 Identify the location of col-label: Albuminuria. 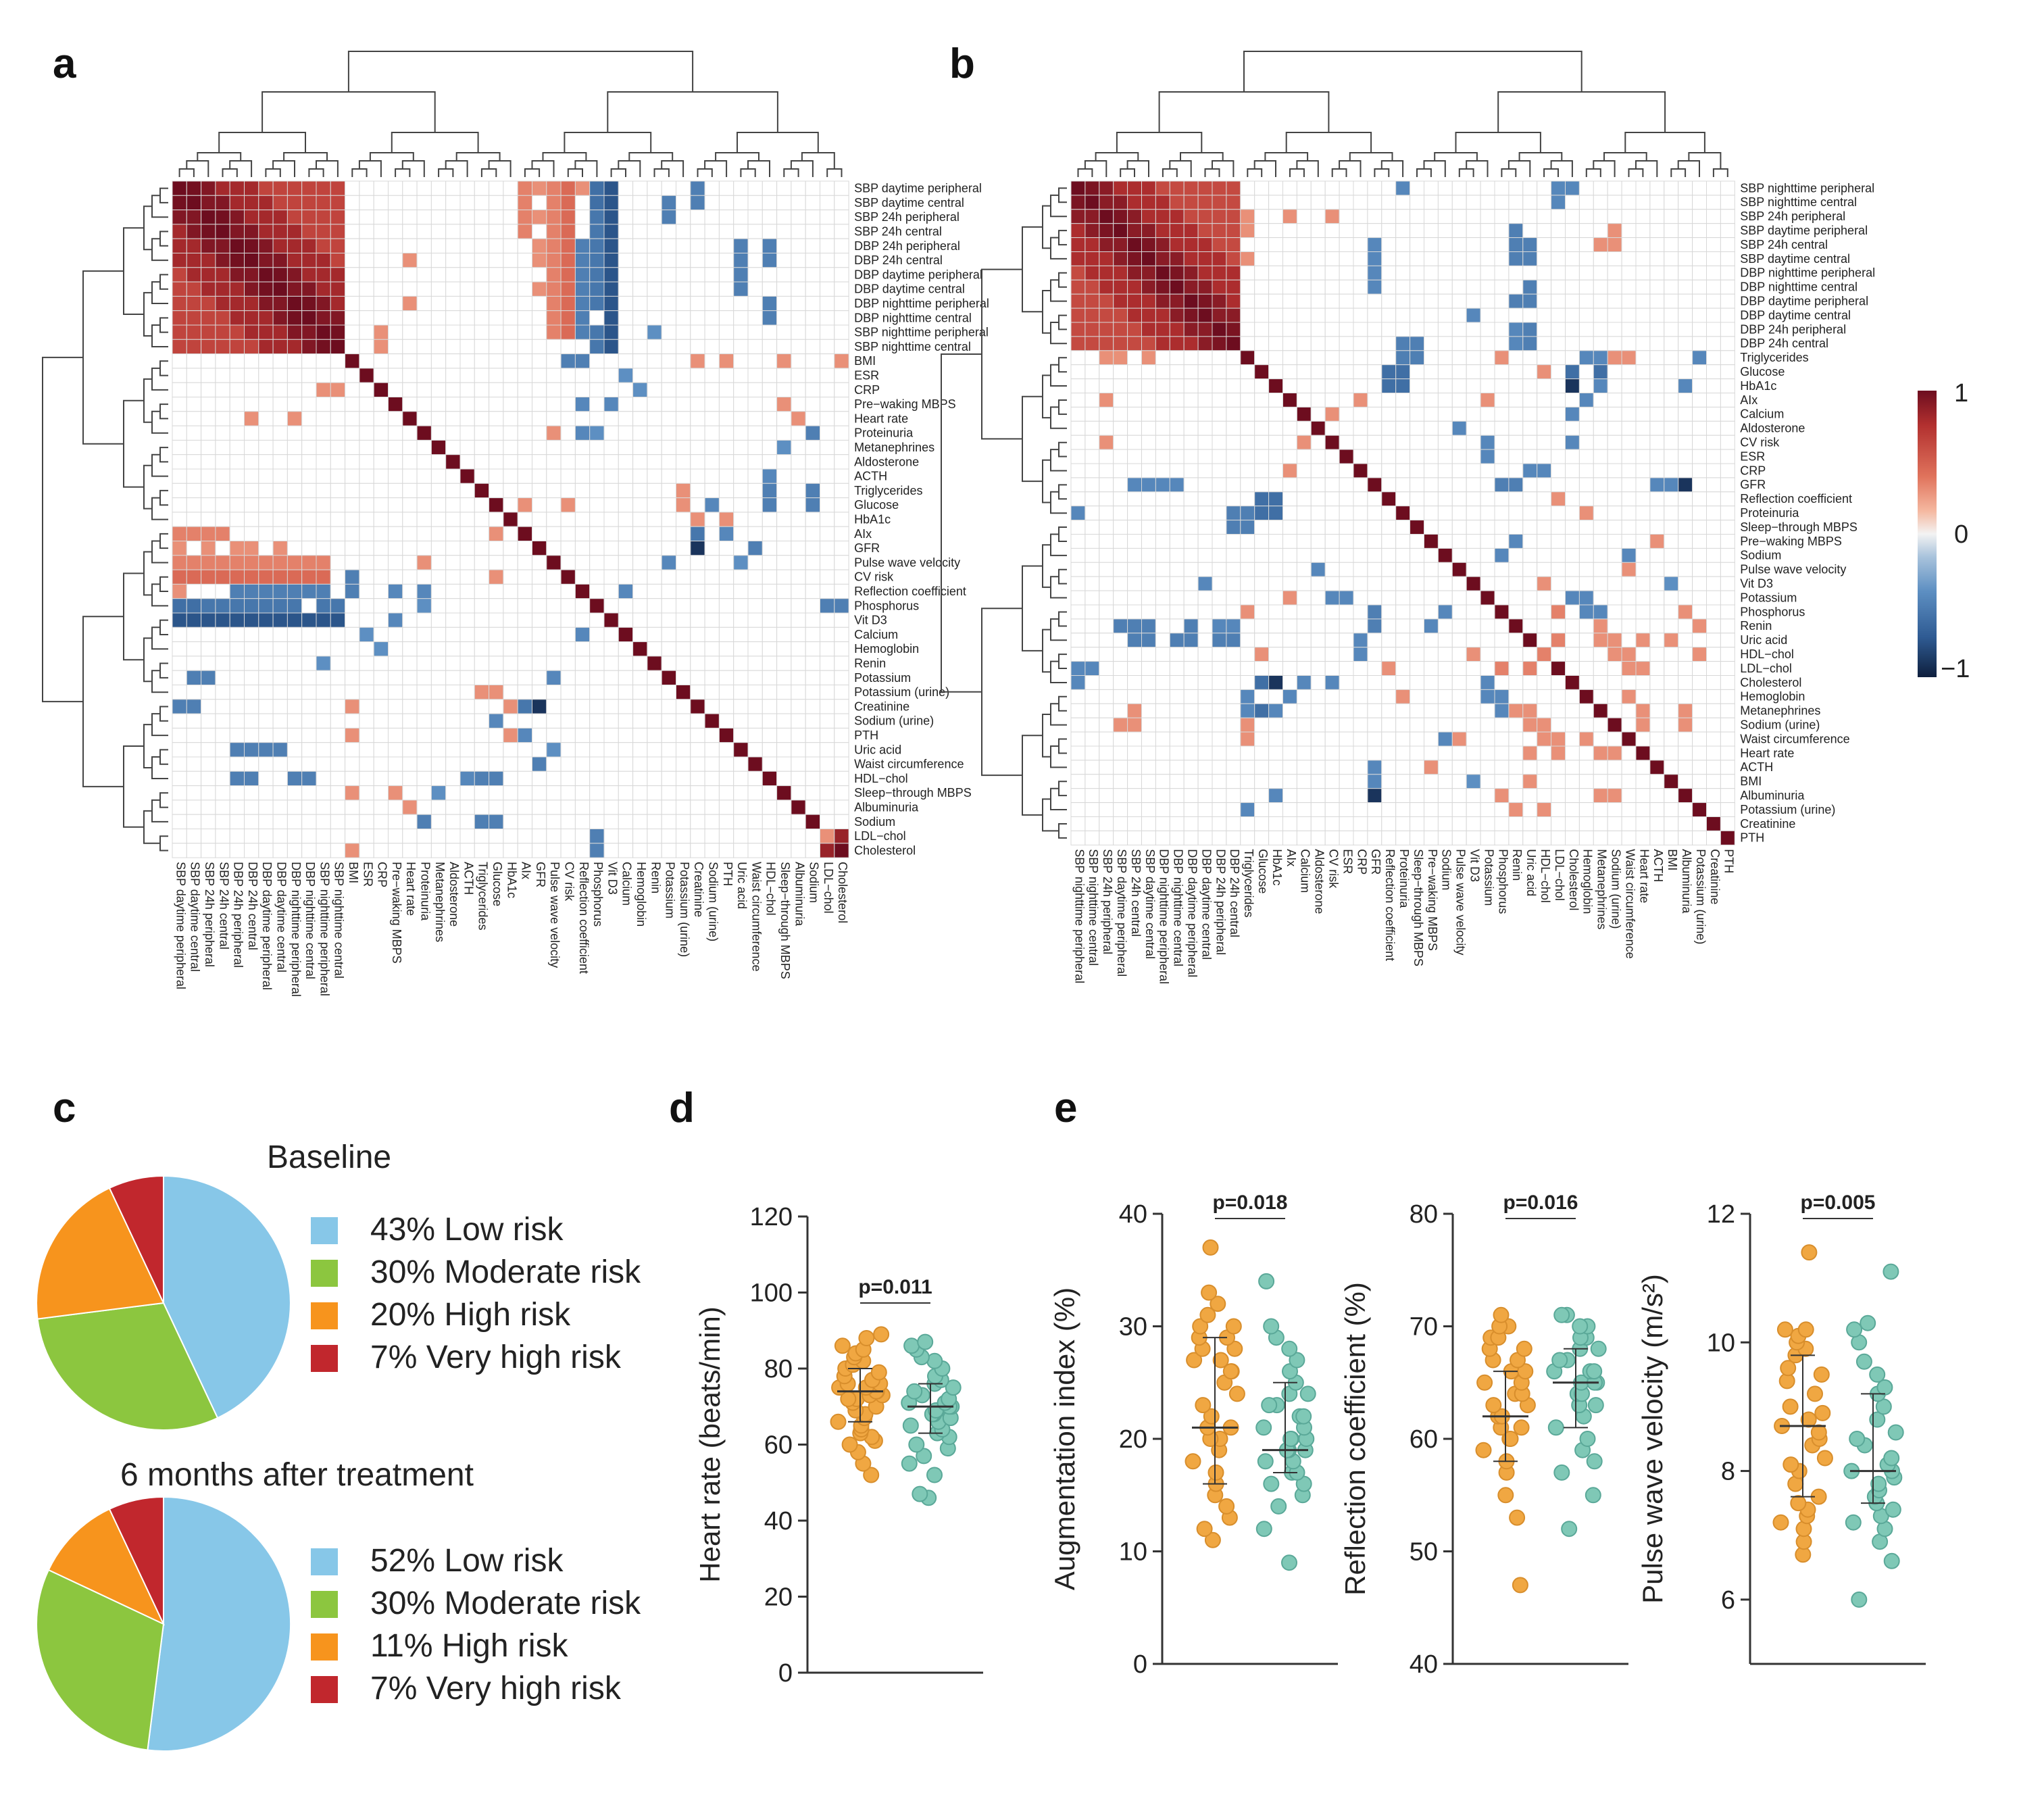
(1686, 881).